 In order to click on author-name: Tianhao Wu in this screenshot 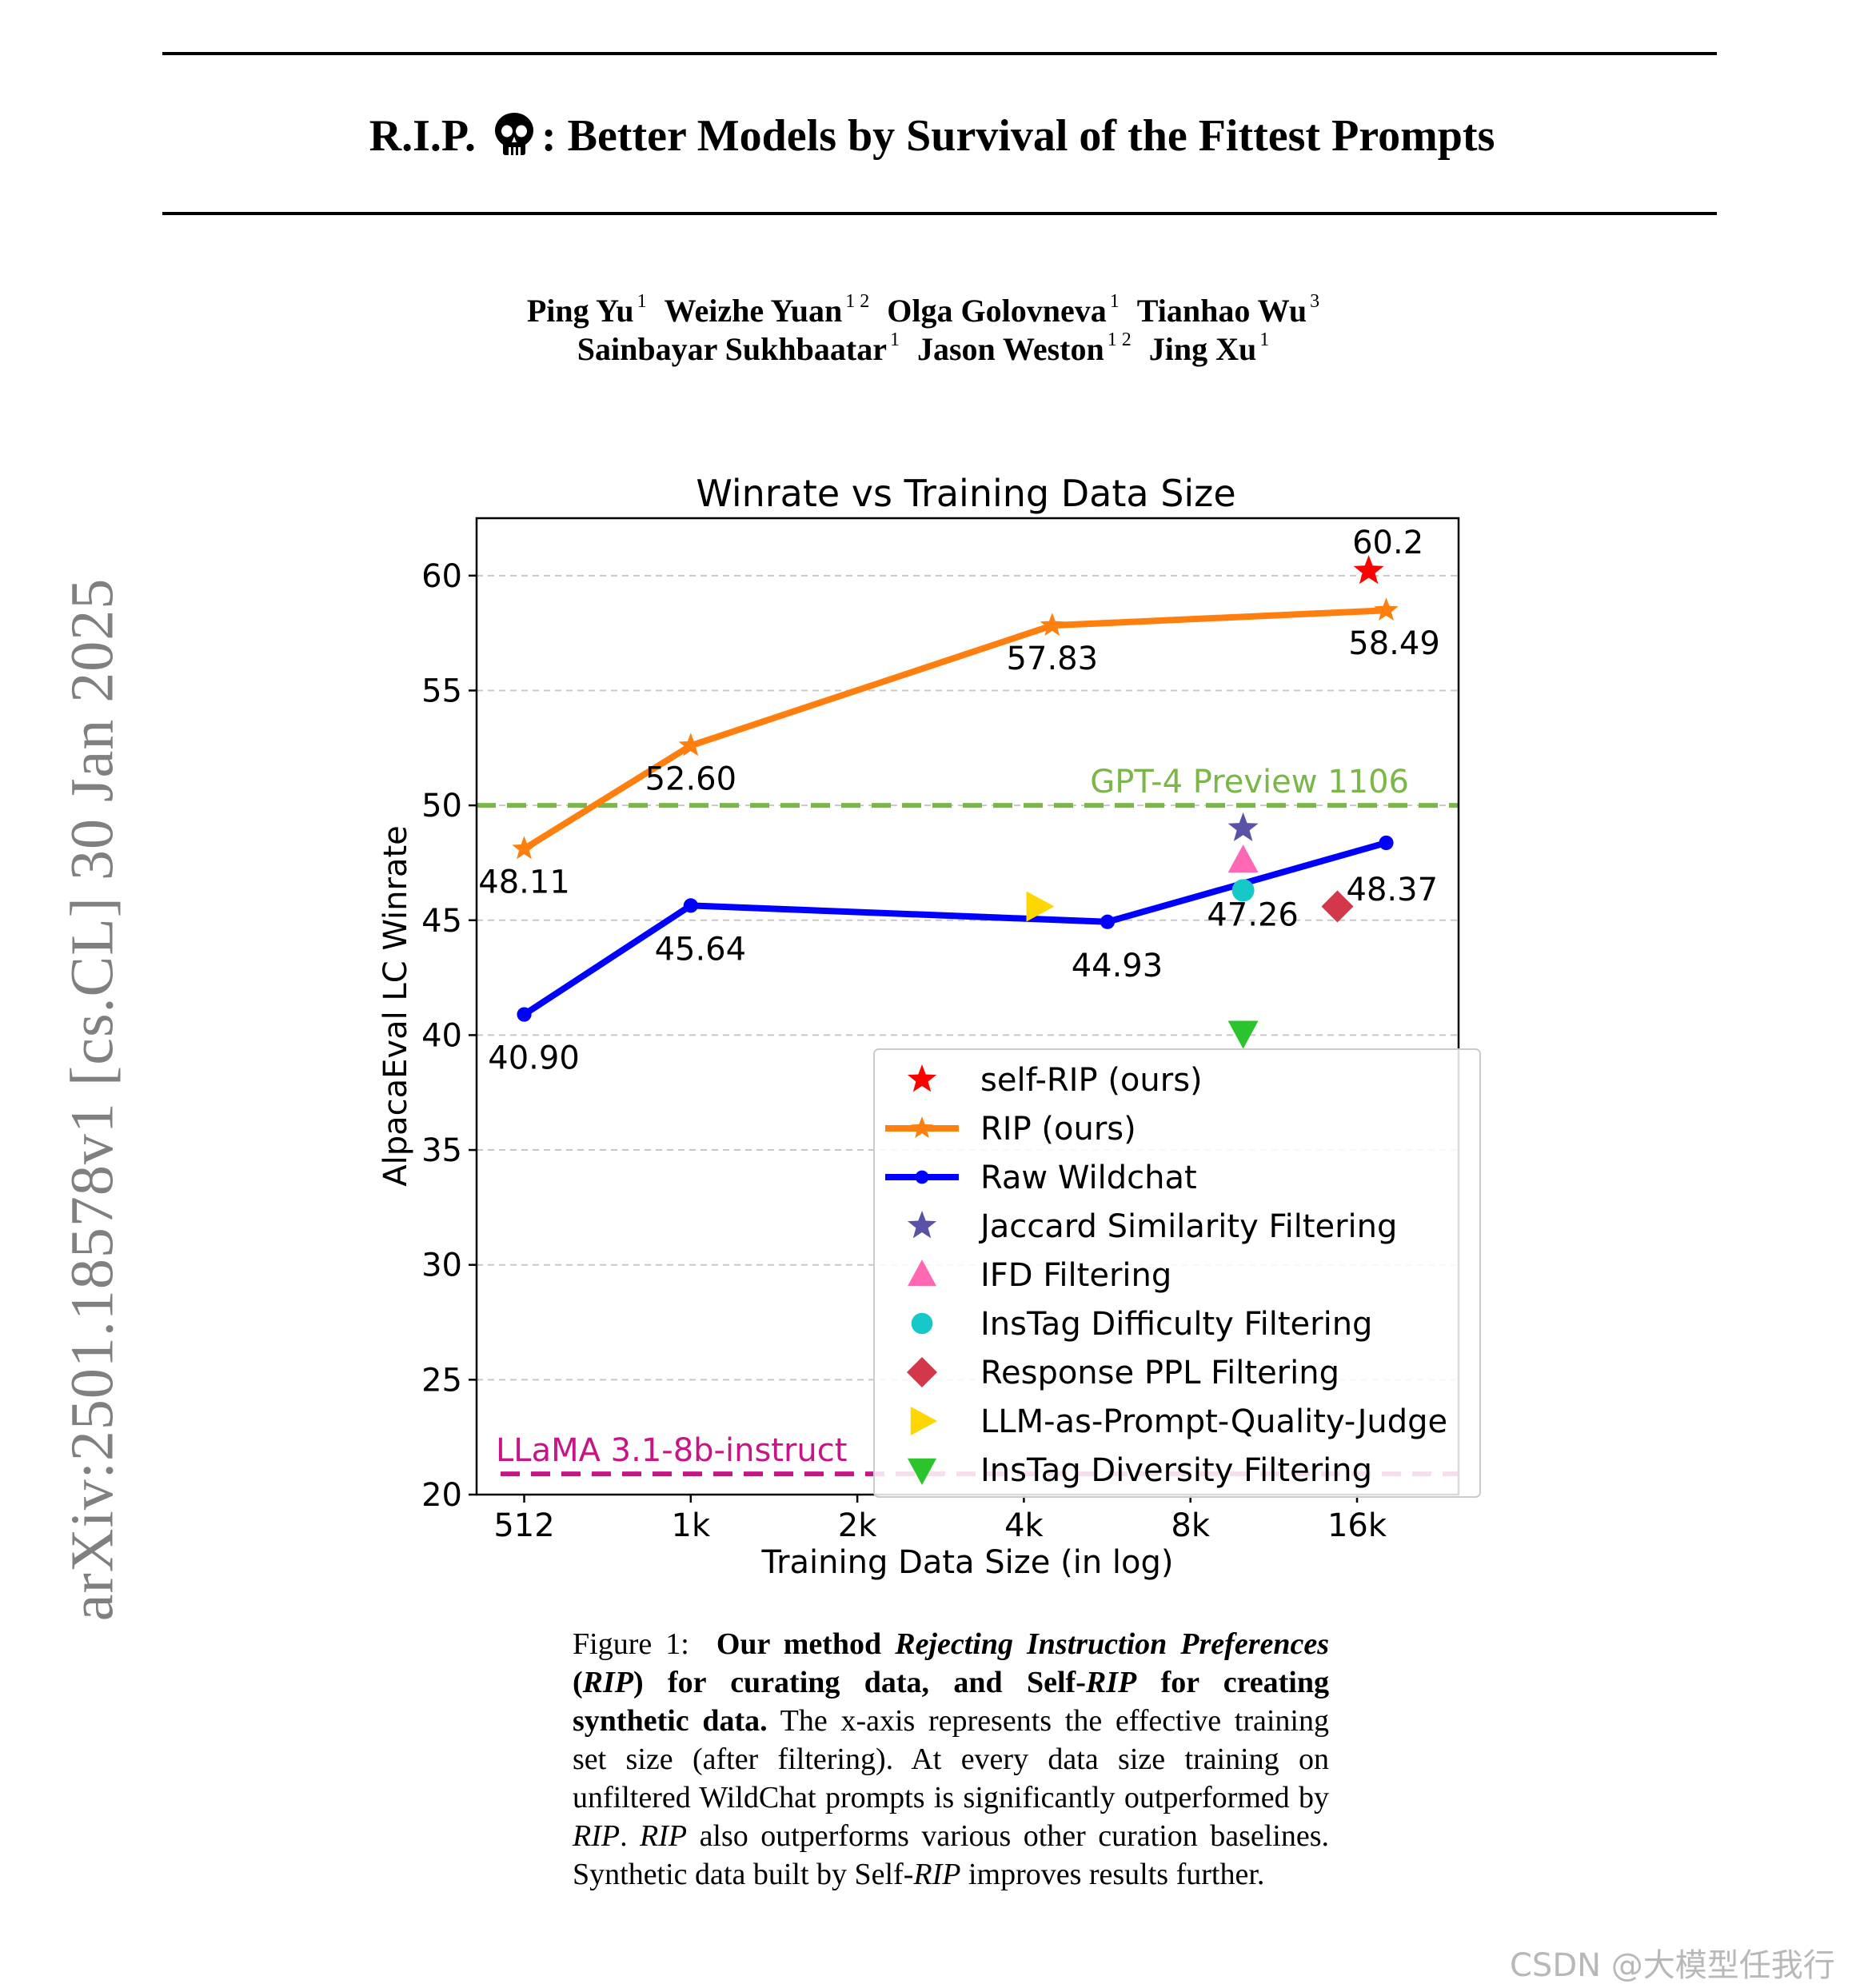, I will do `click(1221, 311)`.